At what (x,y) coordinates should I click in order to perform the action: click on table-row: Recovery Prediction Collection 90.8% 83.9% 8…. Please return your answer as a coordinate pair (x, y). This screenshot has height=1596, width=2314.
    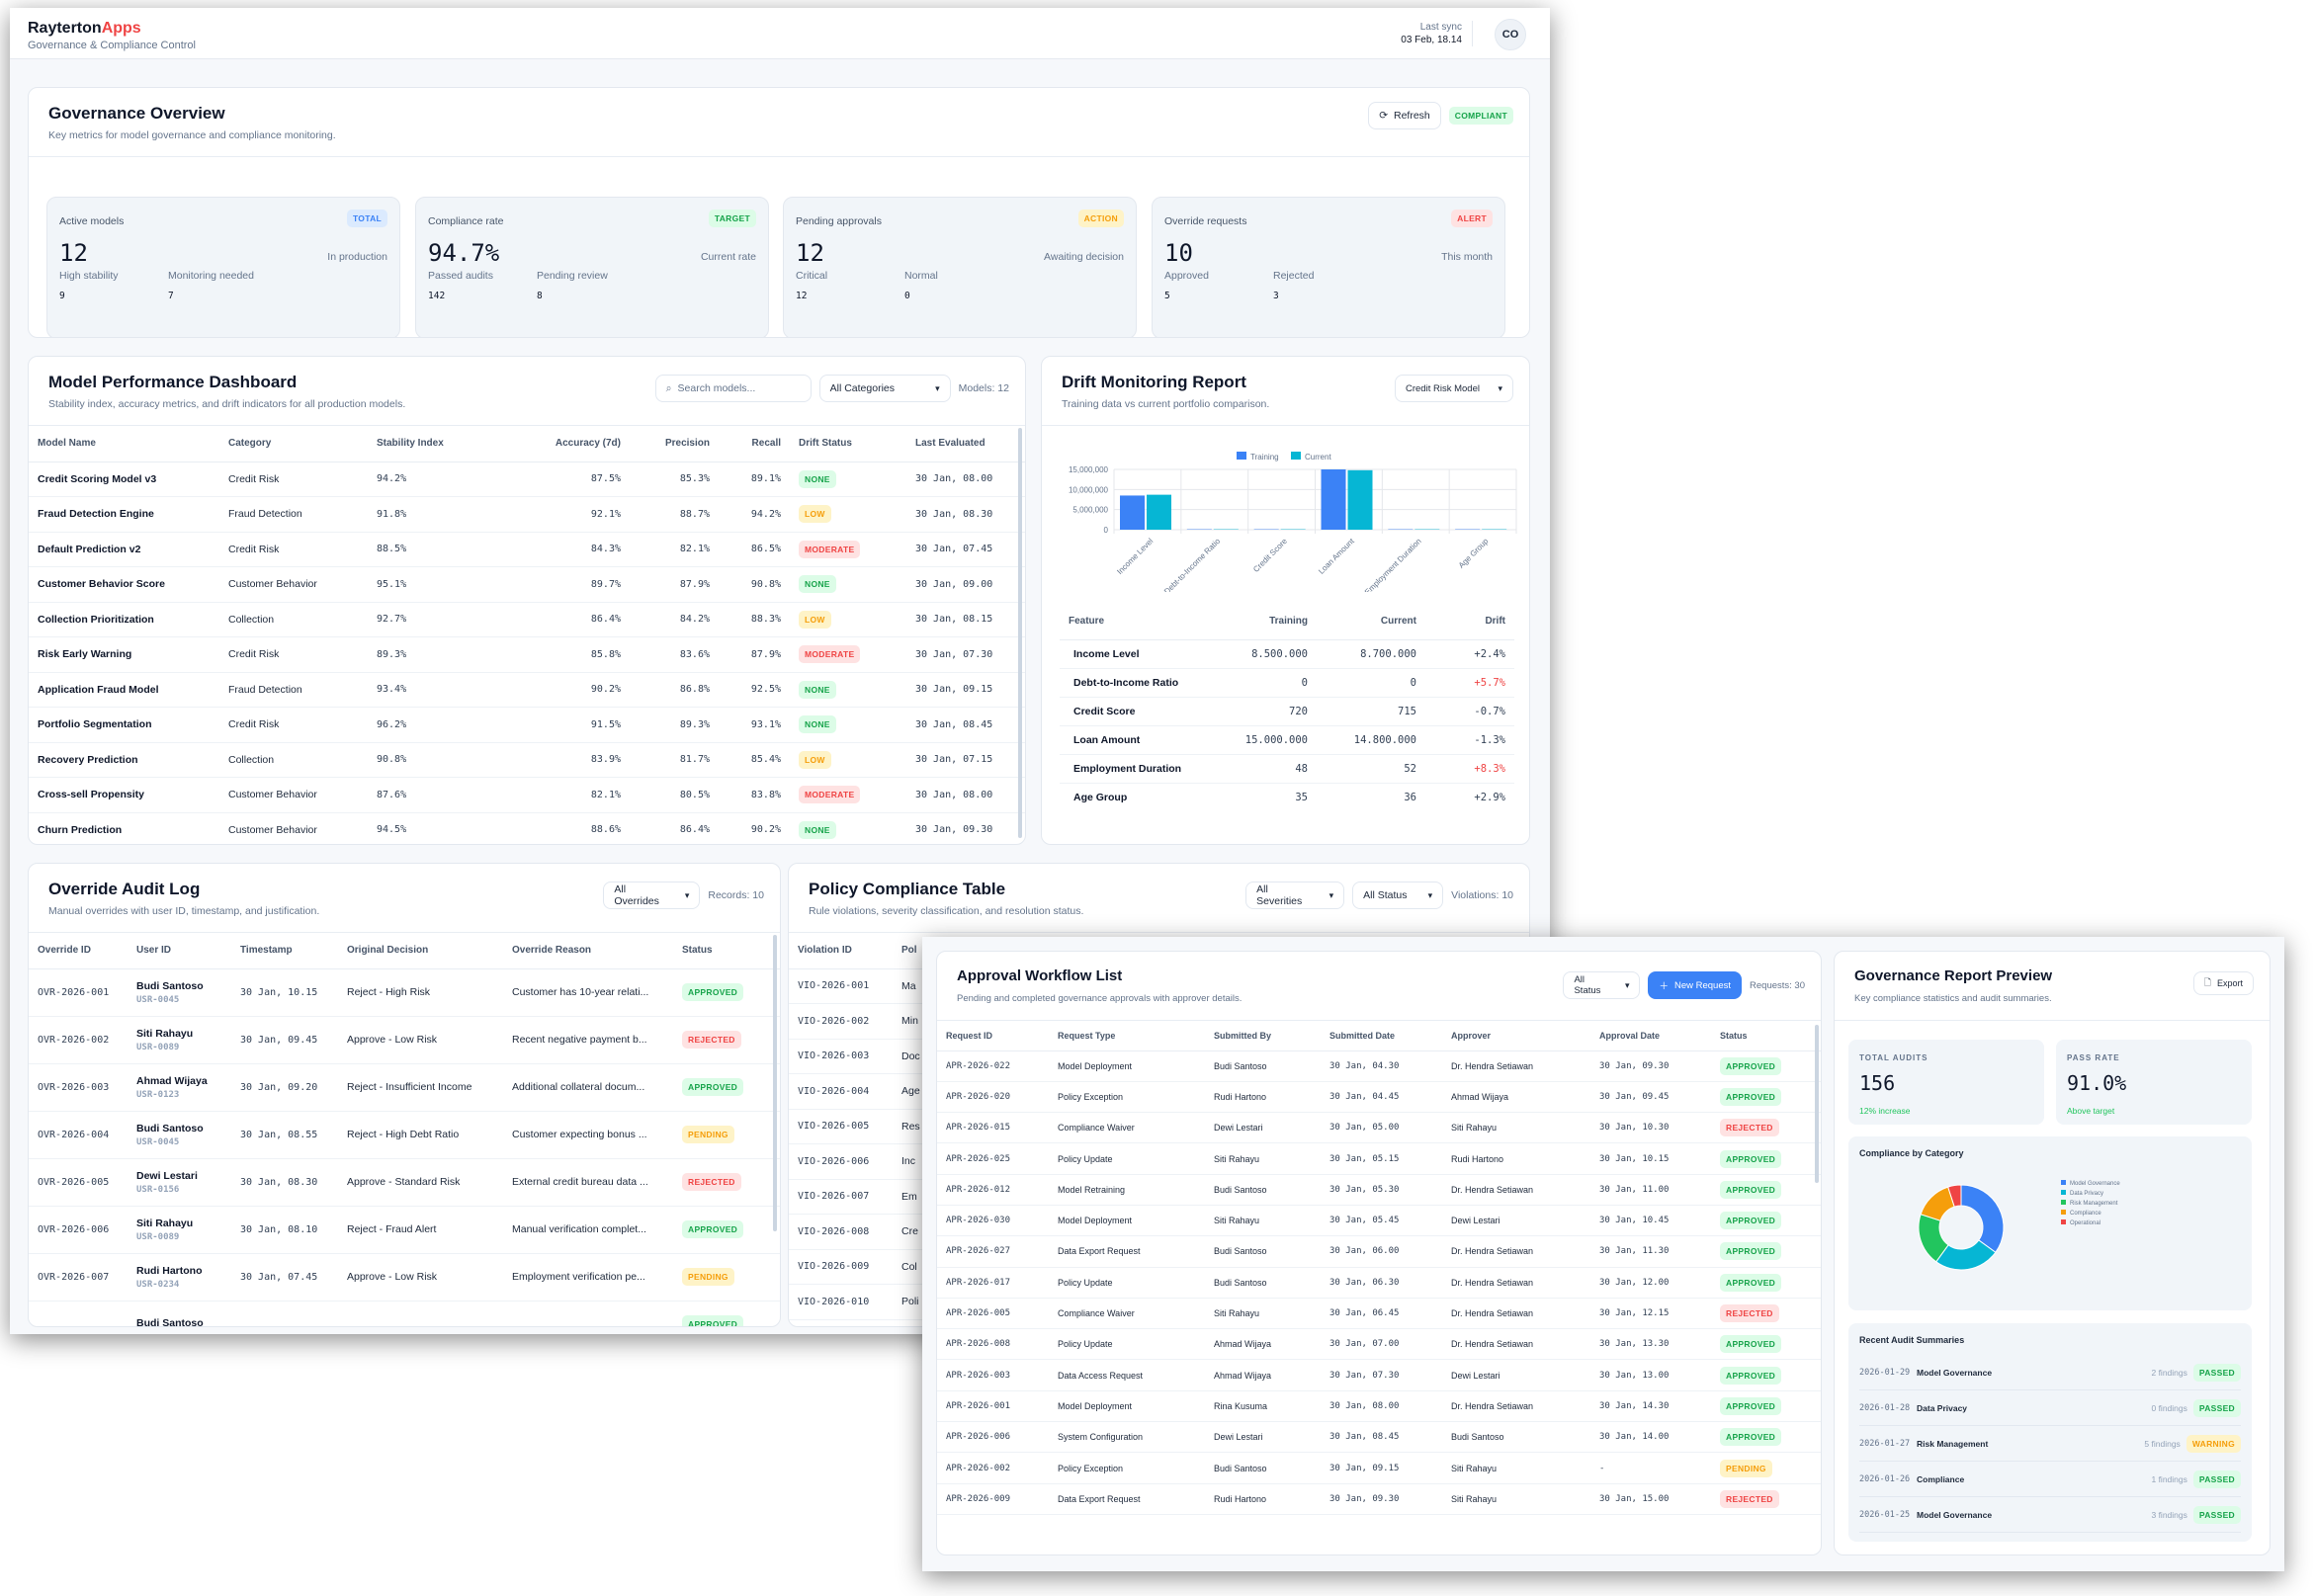
    Looking at the image, I should click on (527, 760).